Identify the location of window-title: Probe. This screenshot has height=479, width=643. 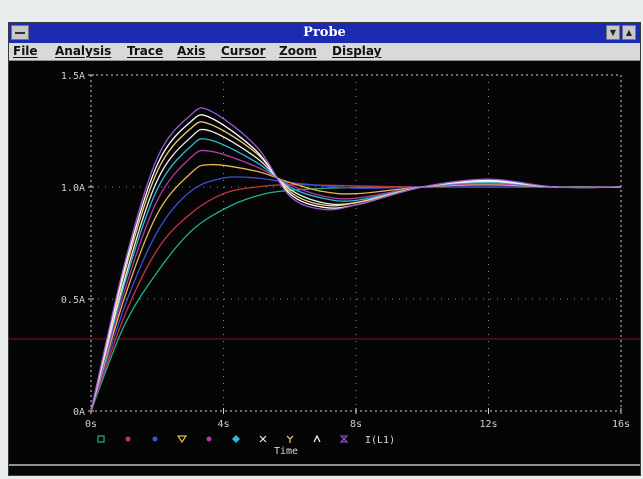
(324, 32).